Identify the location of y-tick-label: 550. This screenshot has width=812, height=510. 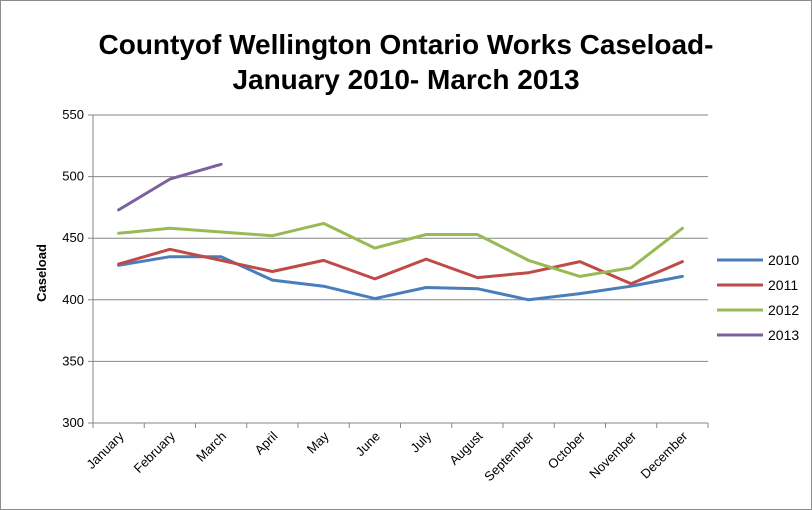
(73, 114).